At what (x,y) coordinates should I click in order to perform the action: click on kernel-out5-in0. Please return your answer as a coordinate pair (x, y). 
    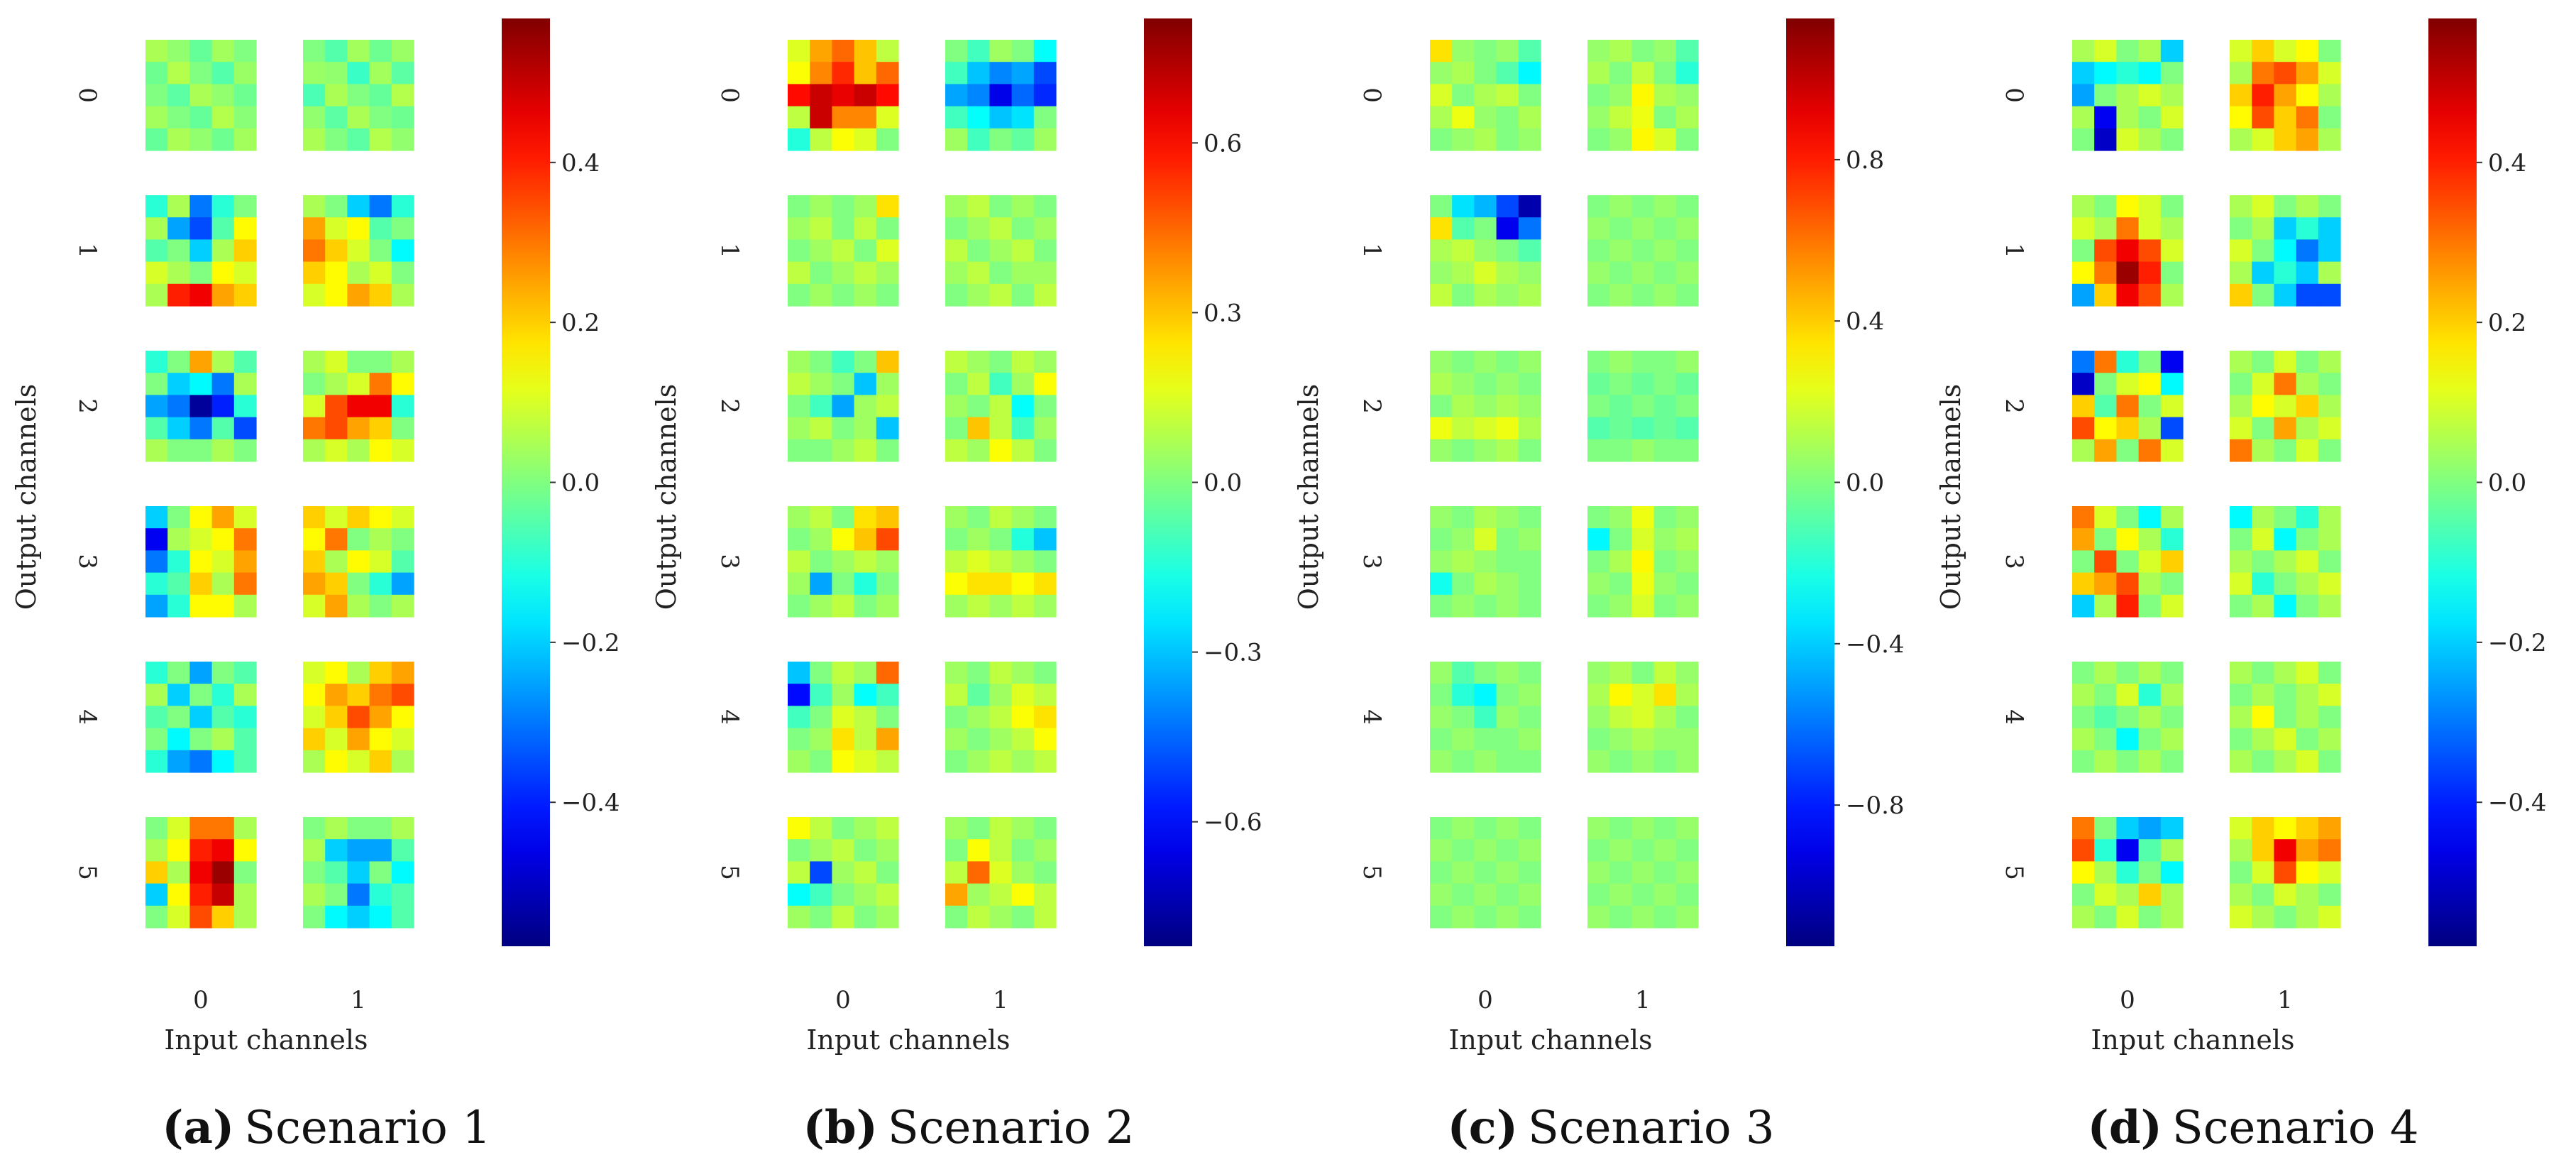
    Looking at the image, I should click on (2128, 873).